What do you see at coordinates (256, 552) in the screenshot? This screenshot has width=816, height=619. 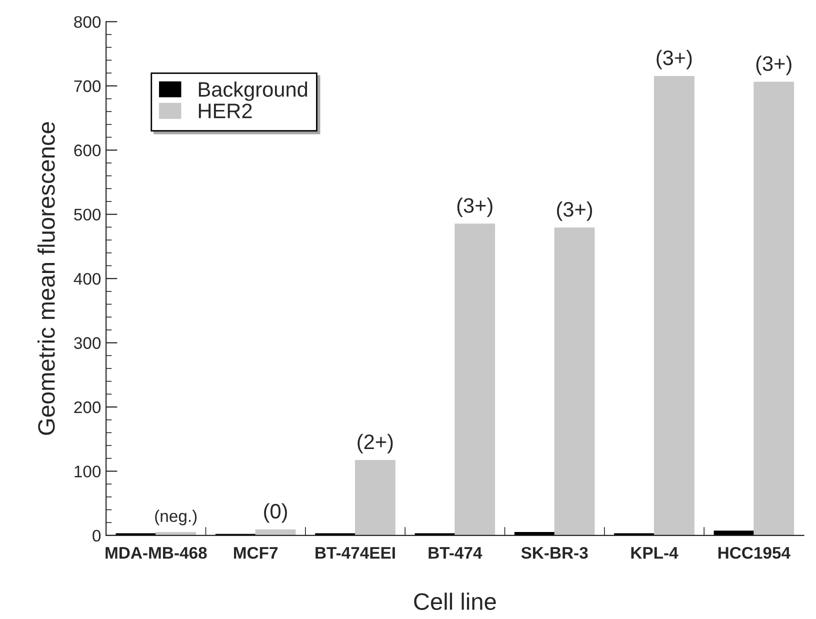 I see `x-tick-label: MCF7` at bounding box center [256, 552].